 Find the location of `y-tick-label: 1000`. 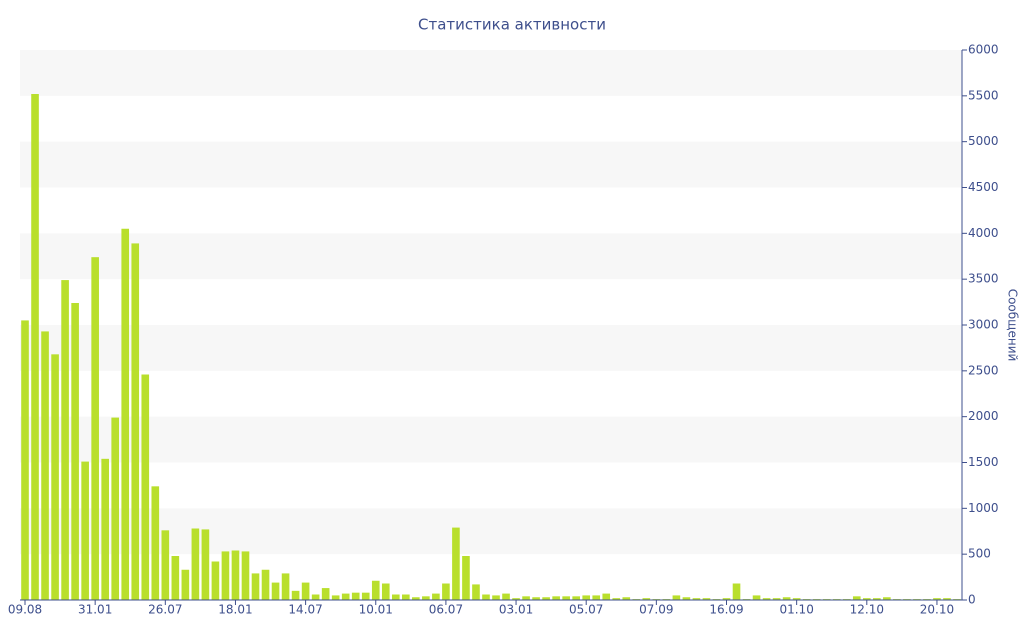

y-tick-label: 1000 is located at coordinates (983, 508).